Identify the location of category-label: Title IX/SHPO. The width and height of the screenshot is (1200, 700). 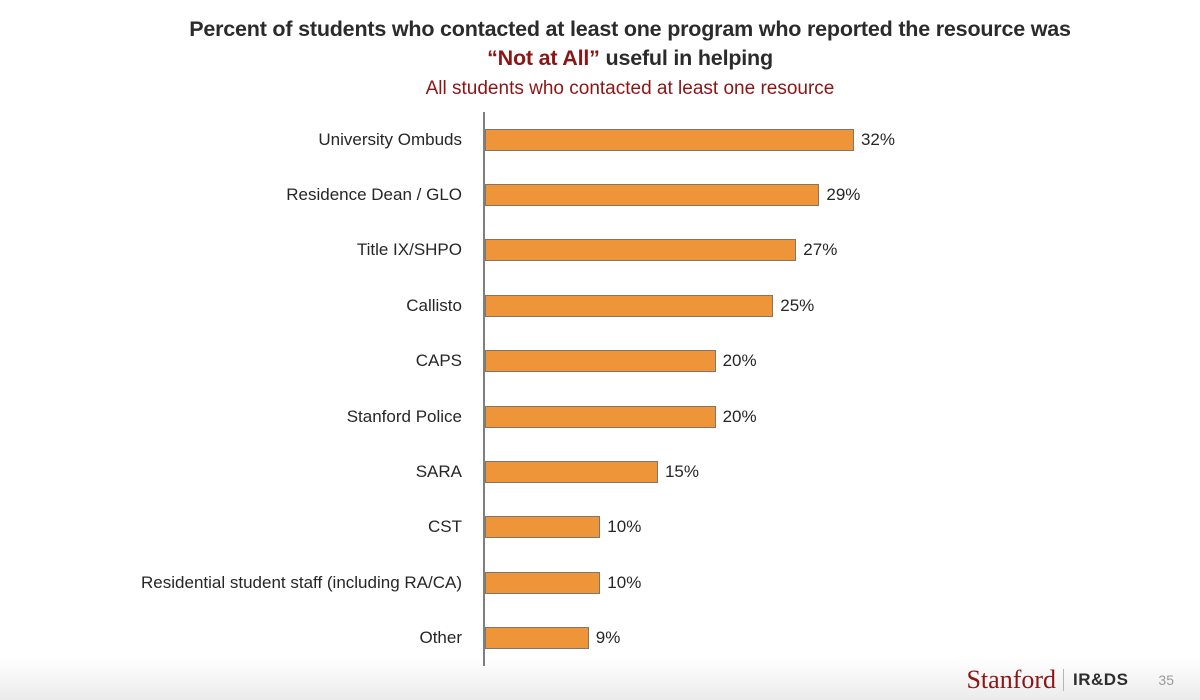
(409, 250).